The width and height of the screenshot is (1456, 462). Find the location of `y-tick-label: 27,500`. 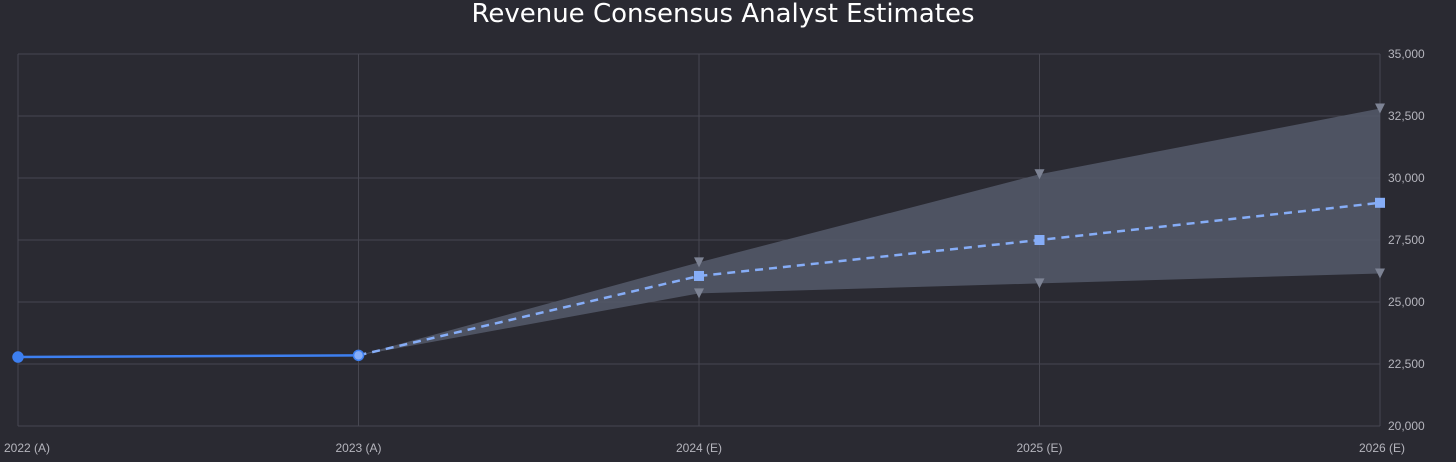

y-tick-label: 27,500 is located at coordinates (1406, 240).